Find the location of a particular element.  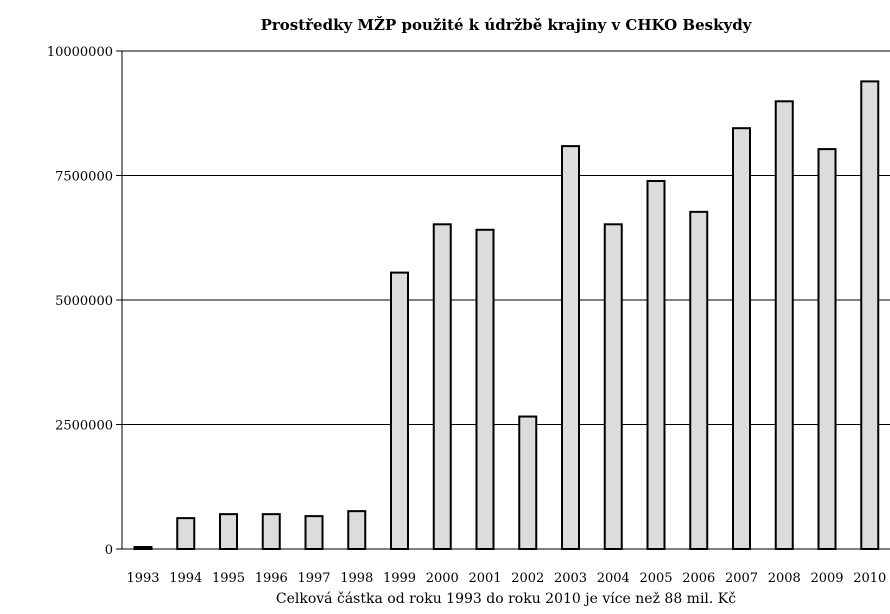

x-tick-label: 1996 is located at coordinates (271, 578).